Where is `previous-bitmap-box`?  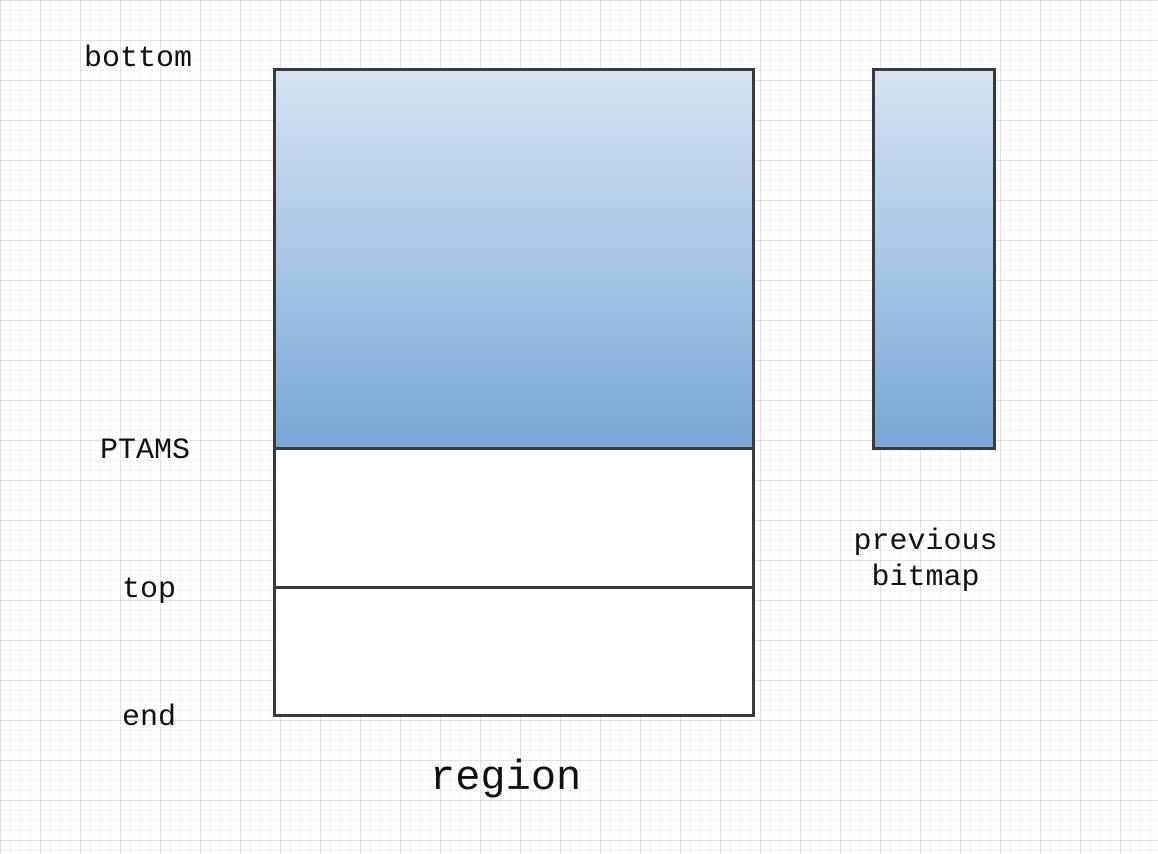 previous-bitmap-box is located at coordinates (934, 259).